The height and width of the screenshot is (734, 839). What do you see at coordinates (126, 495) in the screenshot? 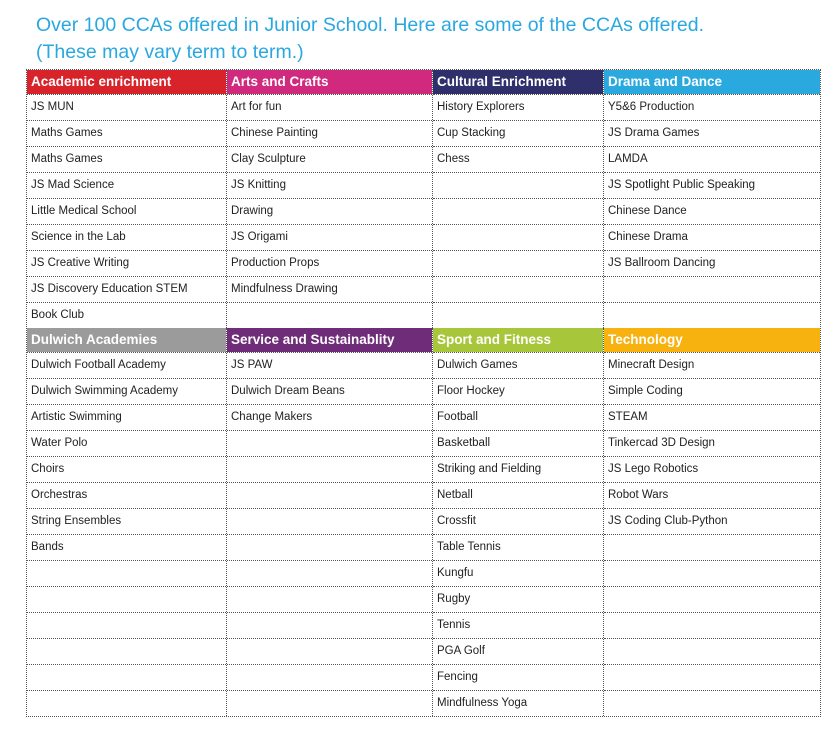
I see `activity-cell: Orchestras` at bounding box center [126, 495].